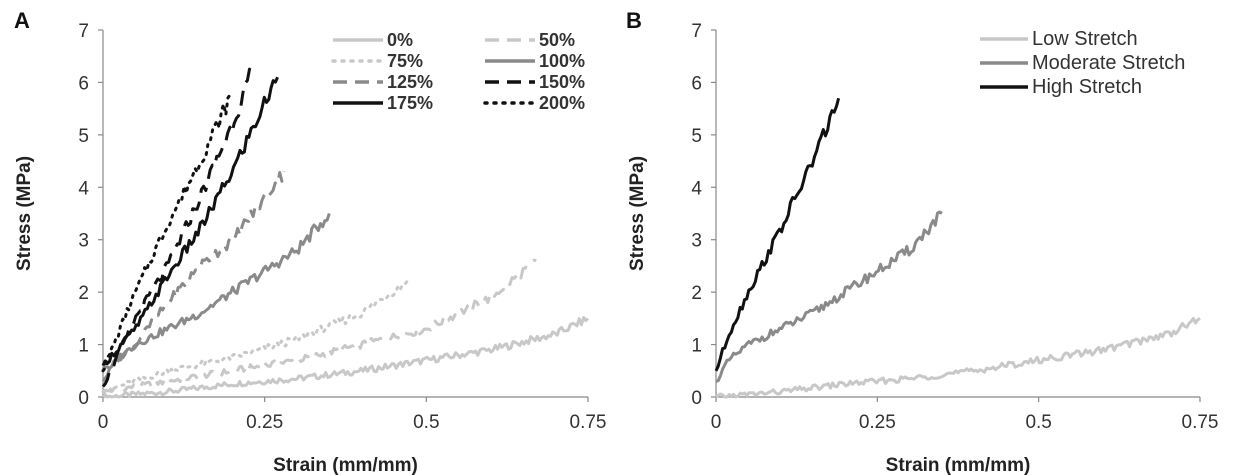 This screenshot has height=475, width=1234. I want to click on legend-label: 50%, so click(557, 40).